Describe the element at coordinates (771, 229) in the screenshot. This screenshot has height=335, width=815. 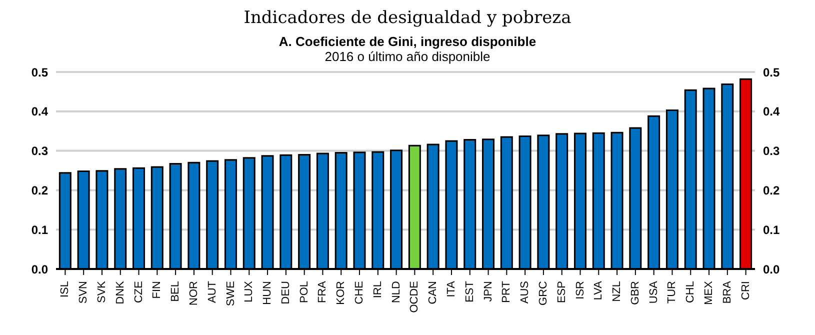
I see `y2-tick-label: 0.1` at that location.